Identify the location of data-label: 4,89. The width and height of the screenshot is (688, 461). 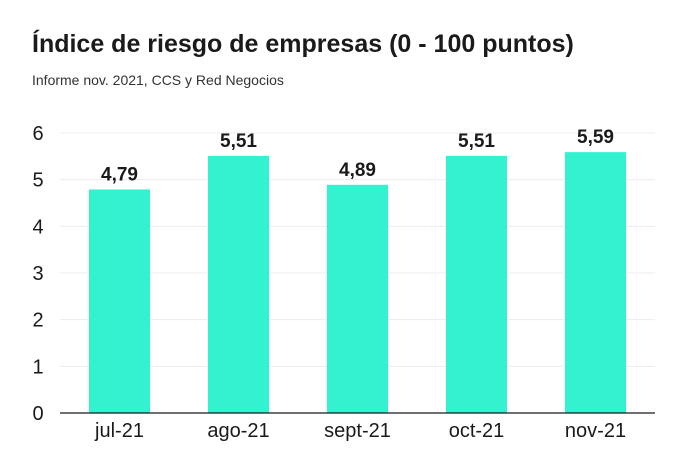
(357, 170).